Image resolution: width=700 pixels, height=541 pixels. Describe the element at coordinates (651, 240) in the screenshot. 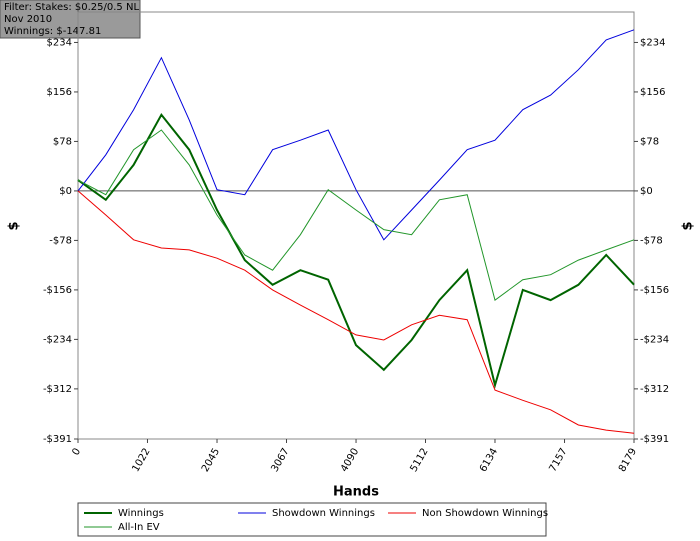

I see `y-tick-label-right: -$78` at that location.